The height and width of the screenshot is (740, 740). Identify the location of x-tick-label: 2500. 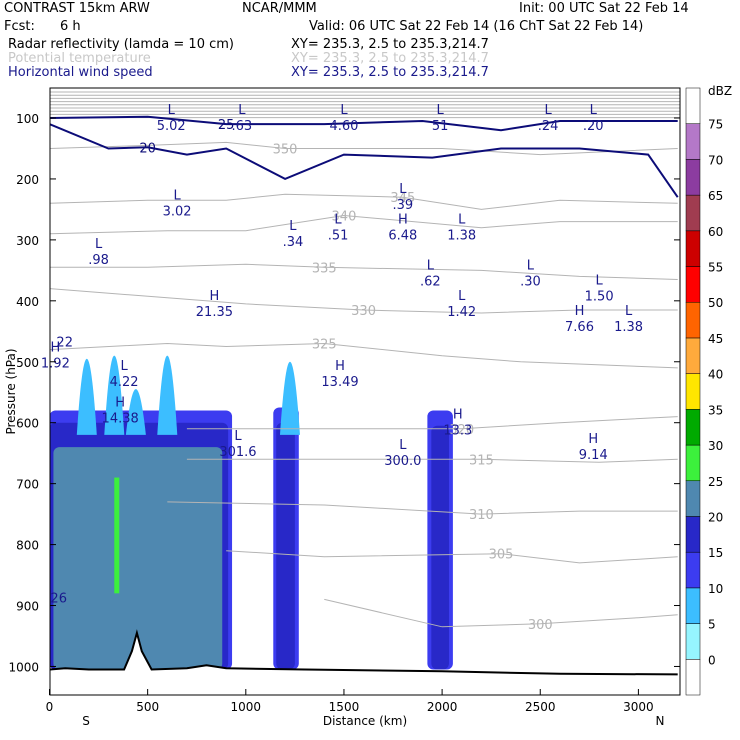
(540, 707).